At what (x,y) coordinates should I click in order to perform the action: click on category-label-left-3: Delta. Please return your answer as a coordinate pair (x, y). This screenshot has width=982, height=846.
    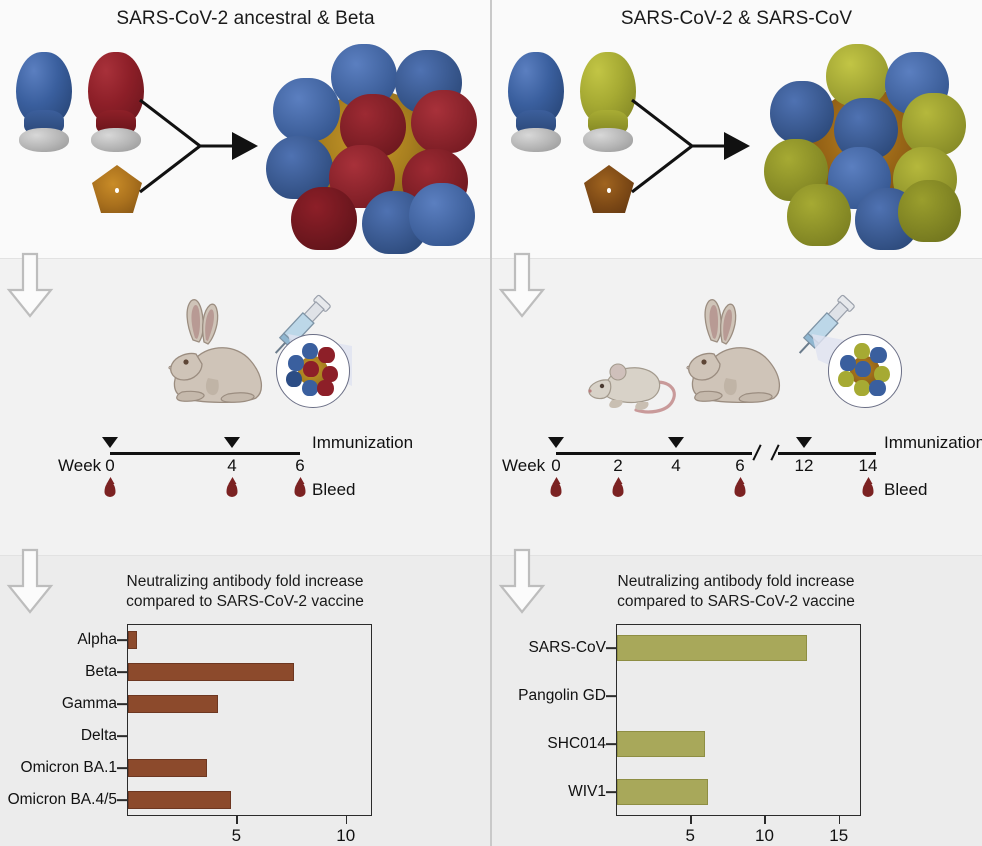
    Looking at the image, I should click on (98, 735).